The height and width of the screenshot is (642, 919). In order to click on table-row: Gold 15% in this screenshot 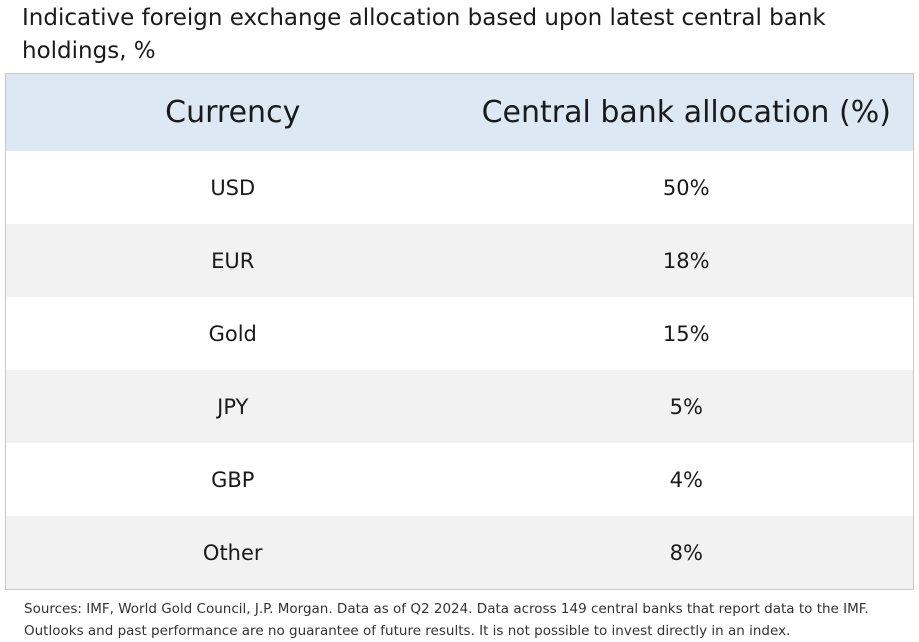, I will do `click(460, 333)`.